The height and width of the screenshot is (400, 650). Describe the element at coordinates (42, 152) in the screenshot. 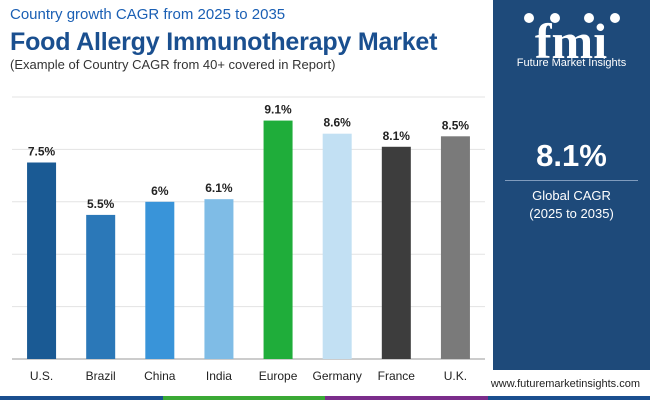

I see `data-label: 7.5%` at that location.